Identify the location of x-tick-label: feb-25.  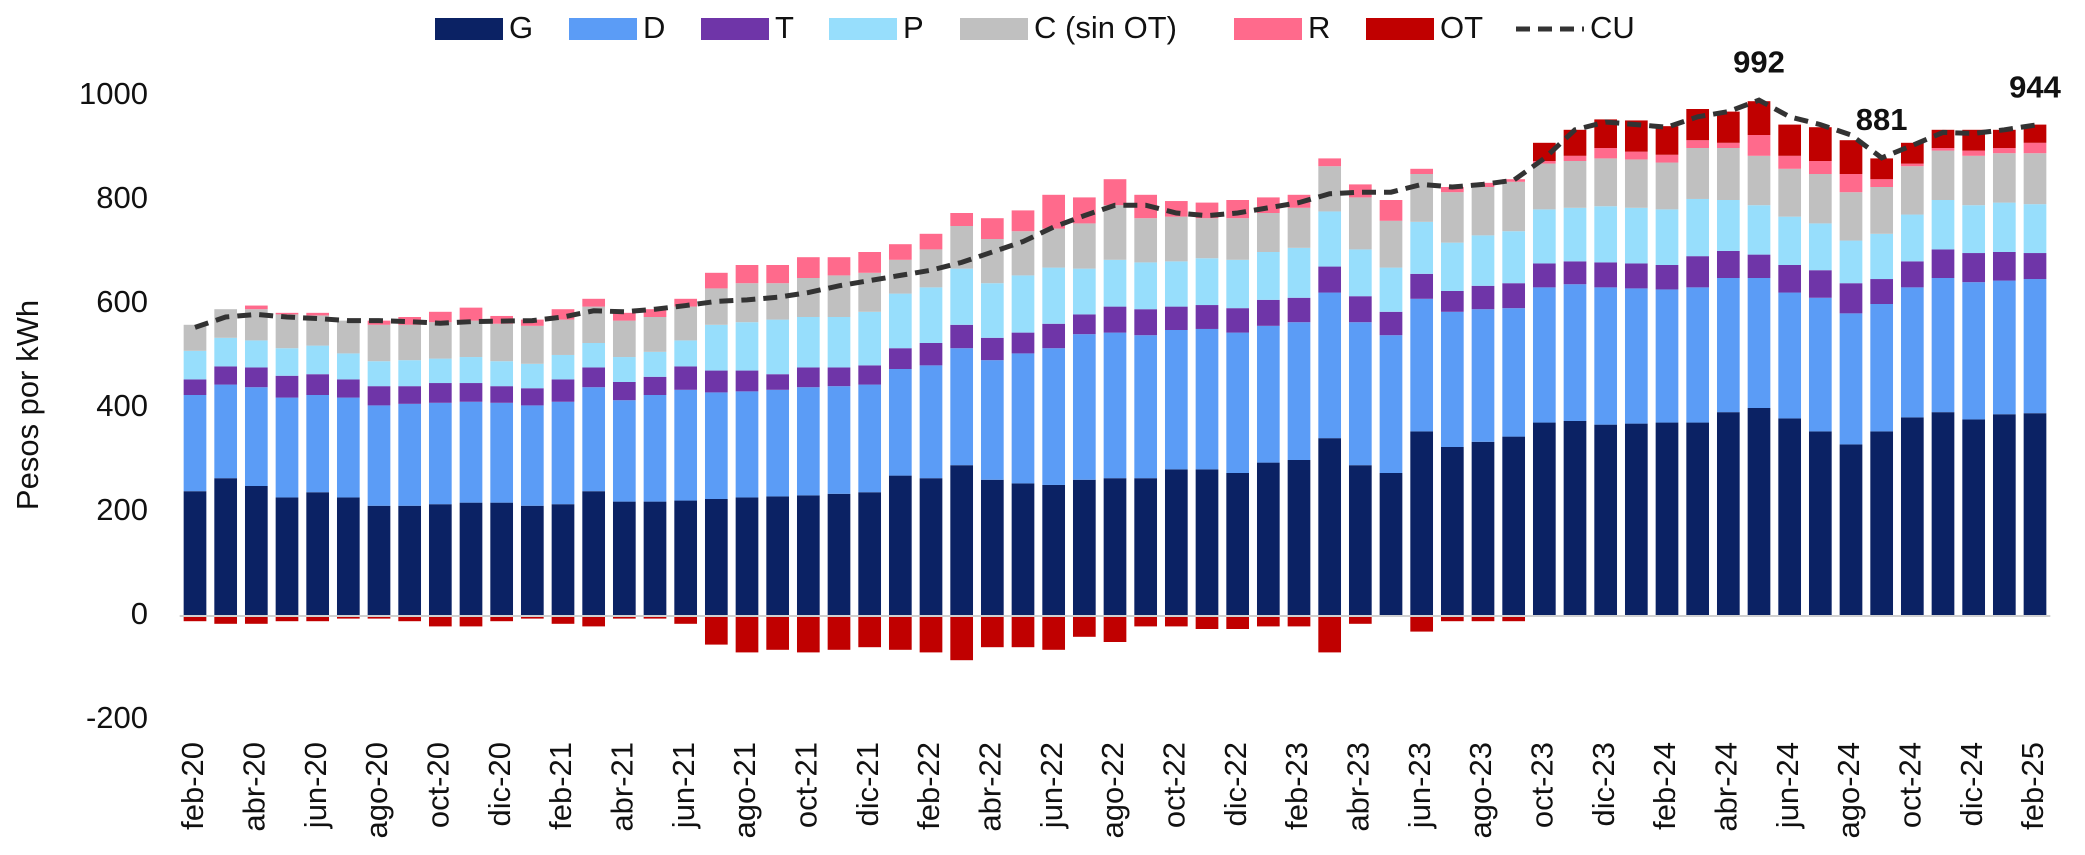
(2032, 786).